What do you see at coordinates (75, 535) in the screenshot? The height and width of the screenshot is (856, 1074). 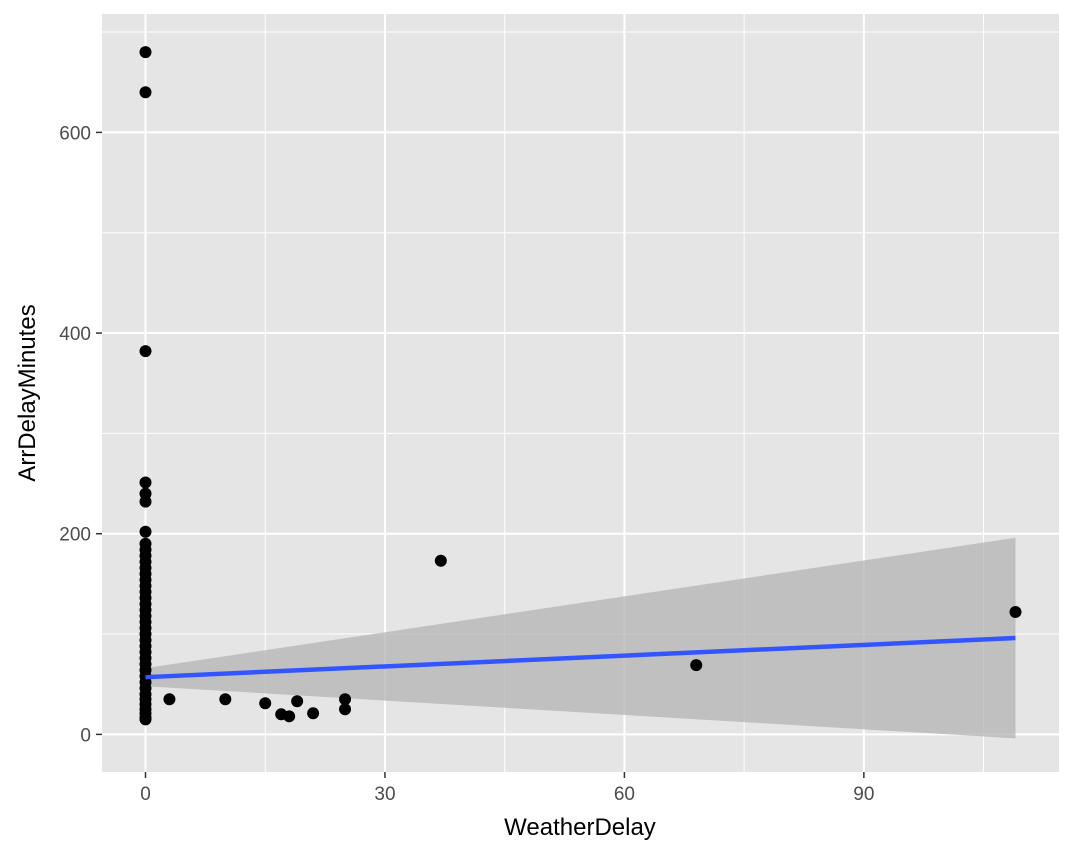 I see `y-tick-label: 200` at bounding box center [75, 535].